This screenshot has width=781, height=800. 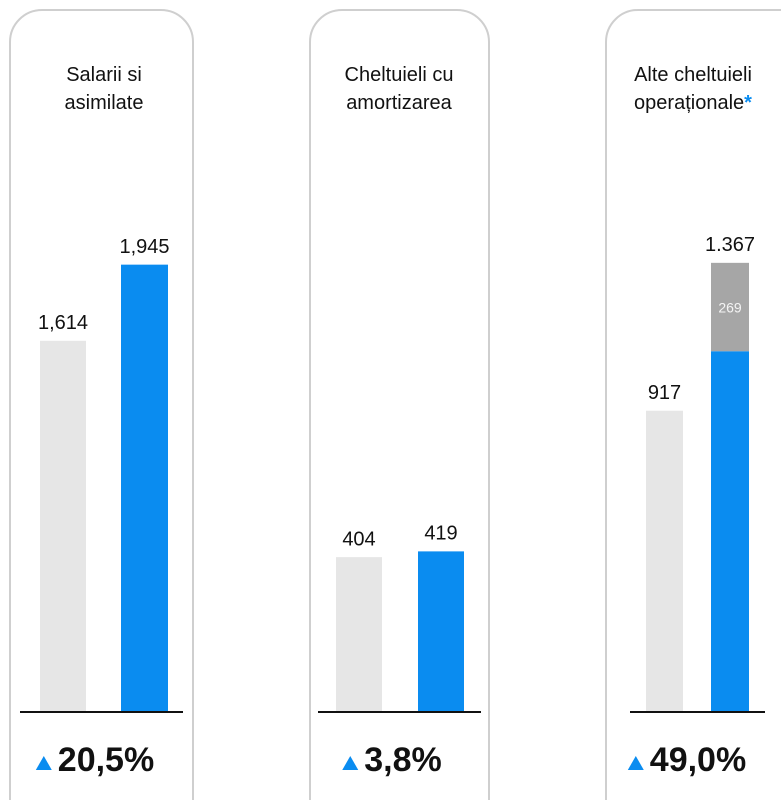 I want to click on title-line: Cheltuieli cu, so click(x=399, y=75).